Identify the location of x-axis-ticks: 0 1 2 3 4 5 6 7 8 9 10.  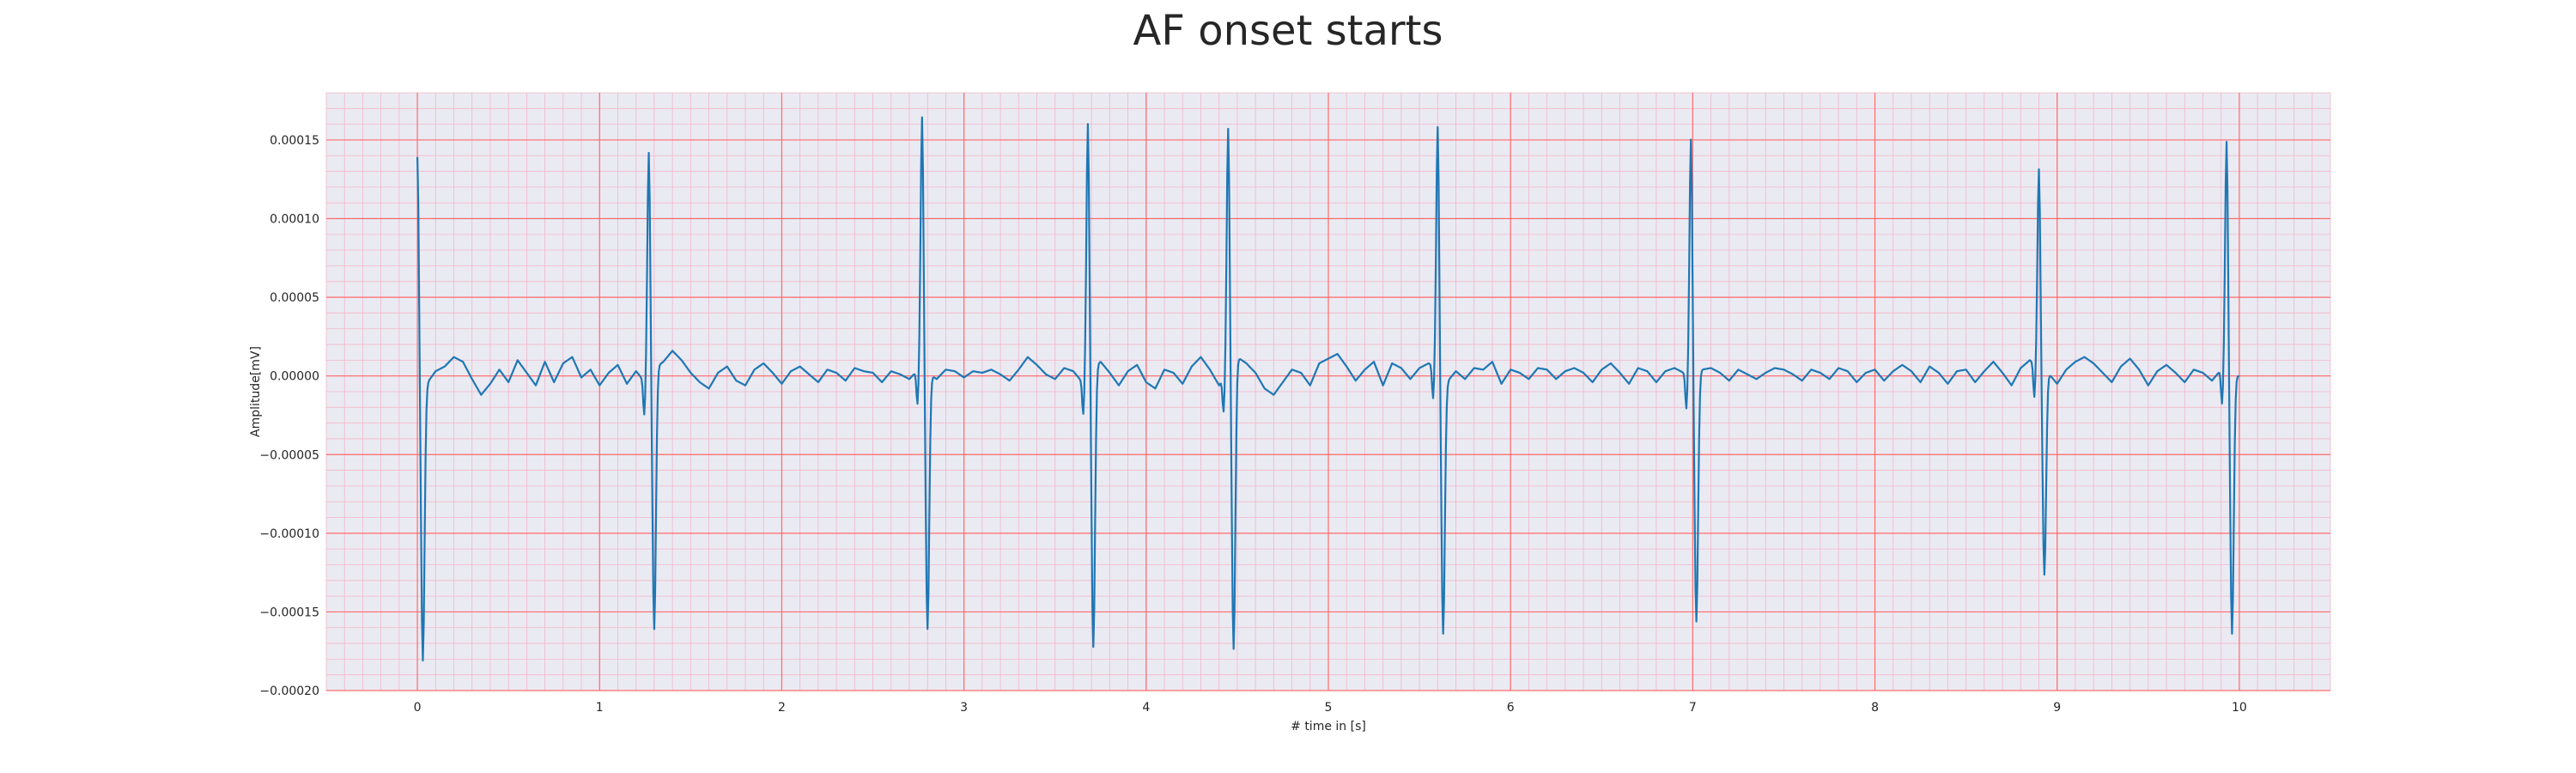
(1330, 708).